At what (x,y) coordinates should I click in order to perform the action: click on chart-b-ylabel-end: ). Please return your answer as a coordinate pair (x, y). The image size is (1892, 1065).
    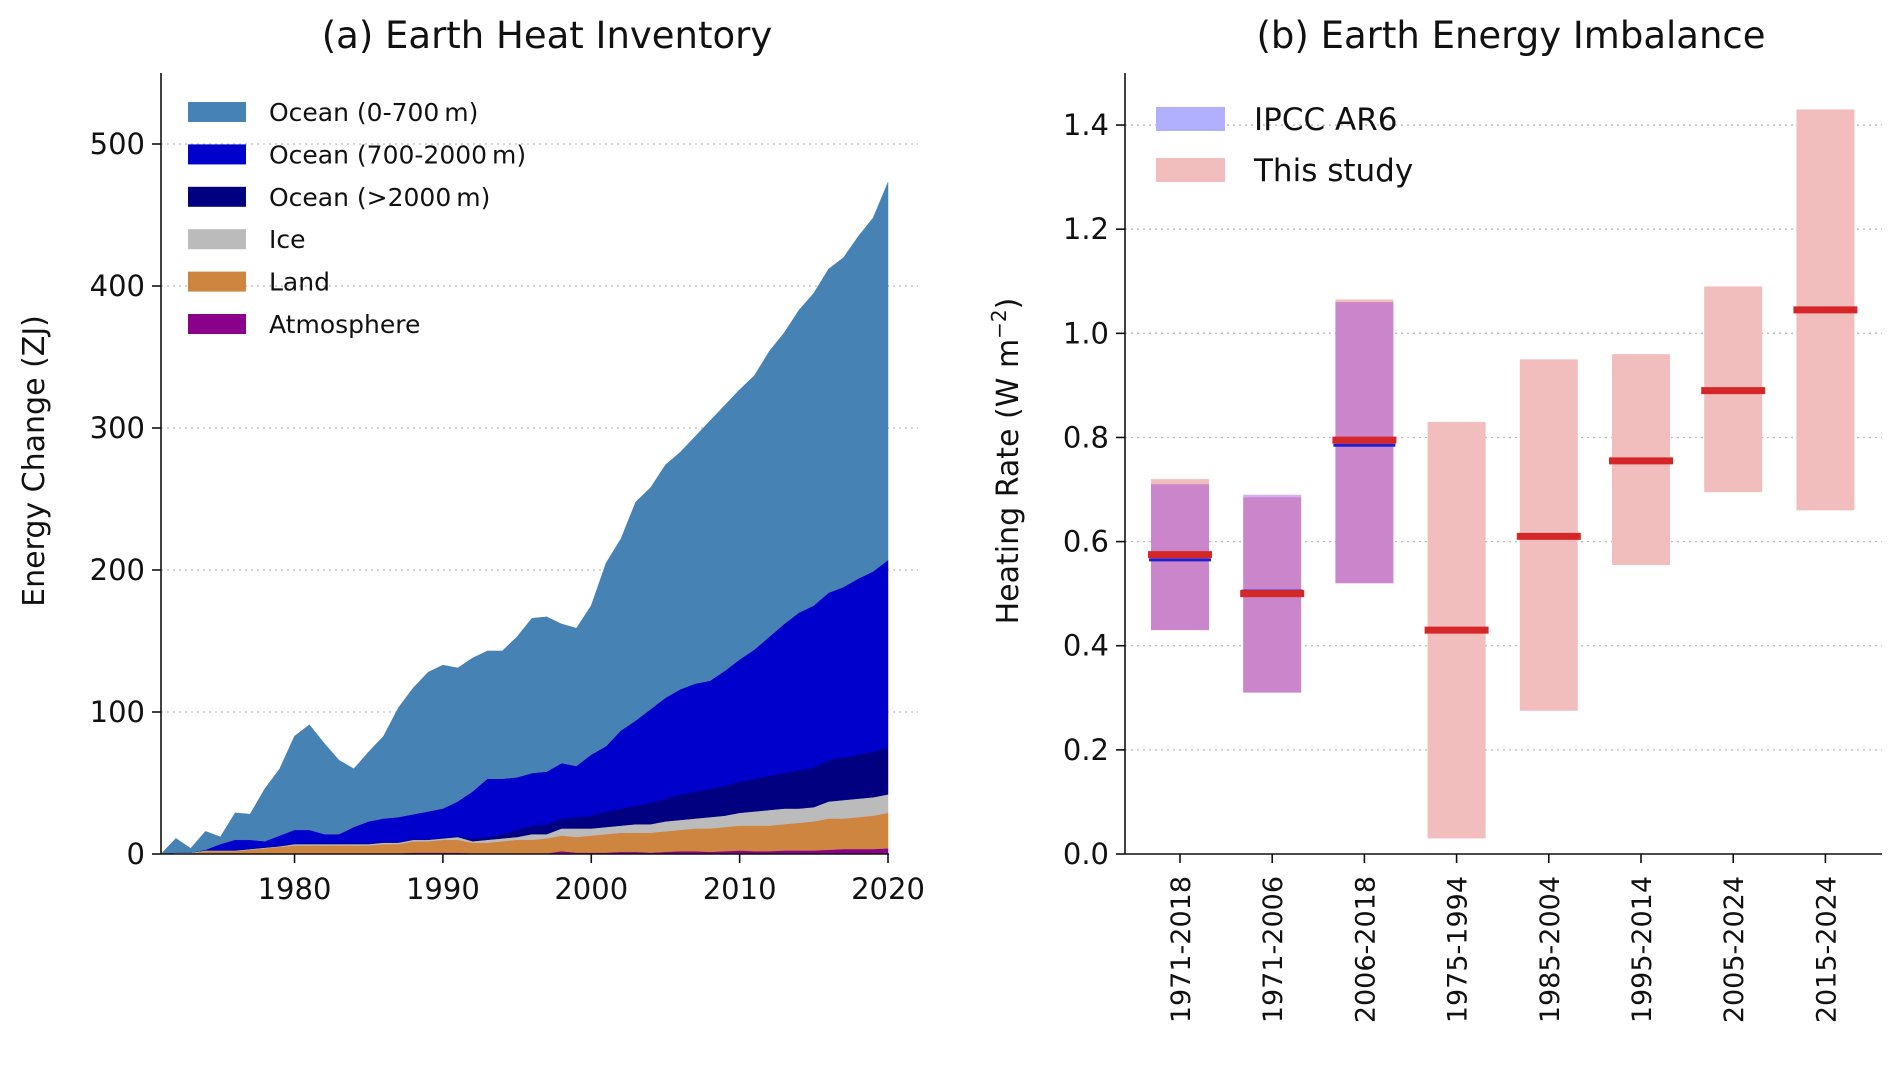
    Looking at the image, I should click on (1008, 304).